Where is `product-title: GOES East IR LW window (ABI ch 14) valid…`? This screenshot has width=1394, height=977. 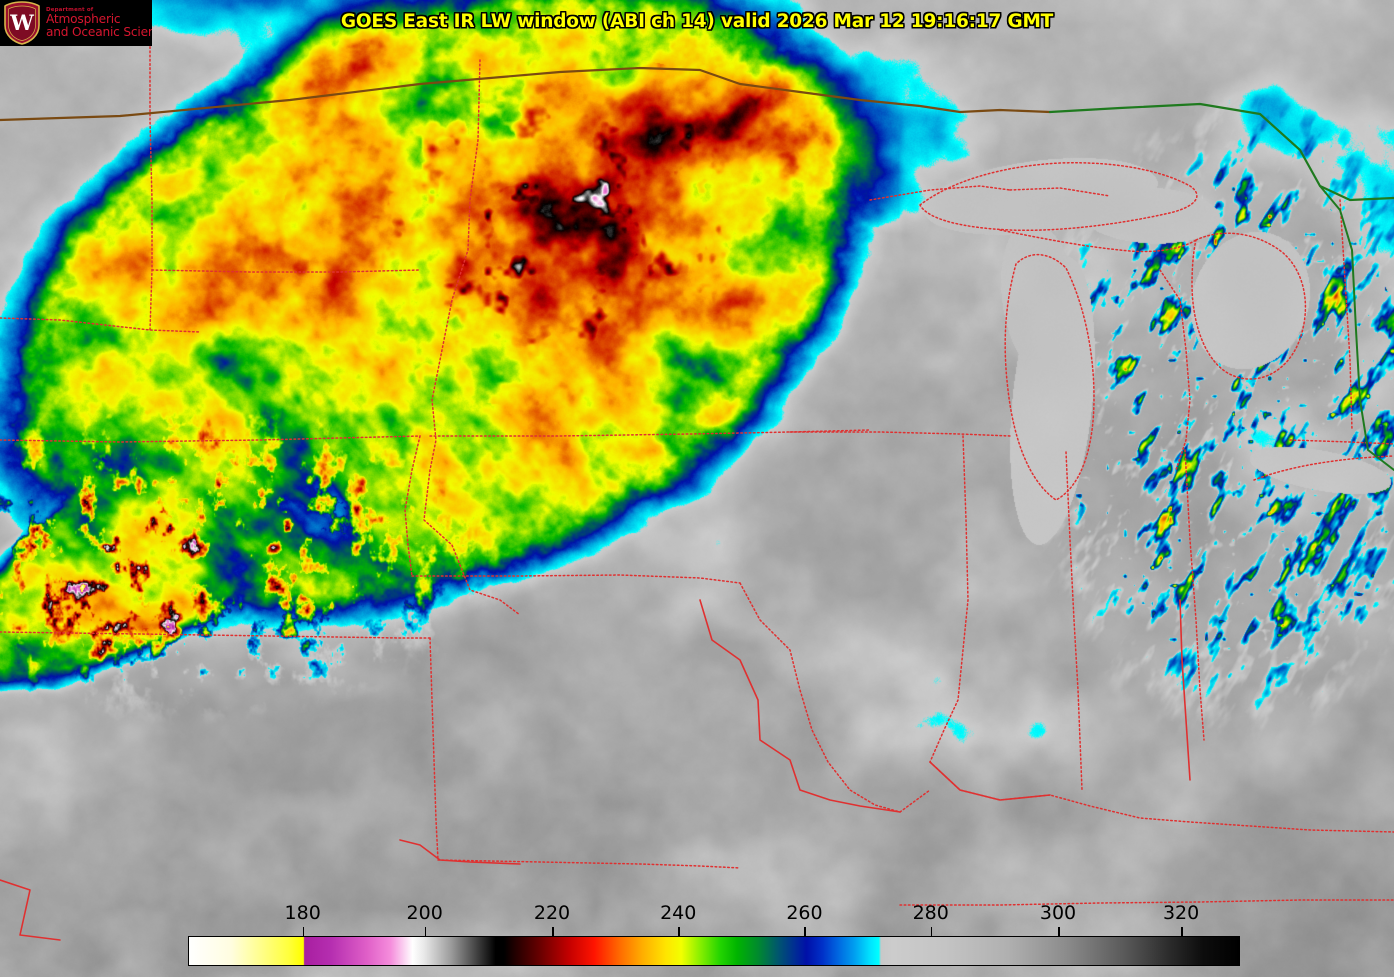 product-title: GOES East IR LW window (ABI ch 14) valid… is located at coordinates (697, 21).